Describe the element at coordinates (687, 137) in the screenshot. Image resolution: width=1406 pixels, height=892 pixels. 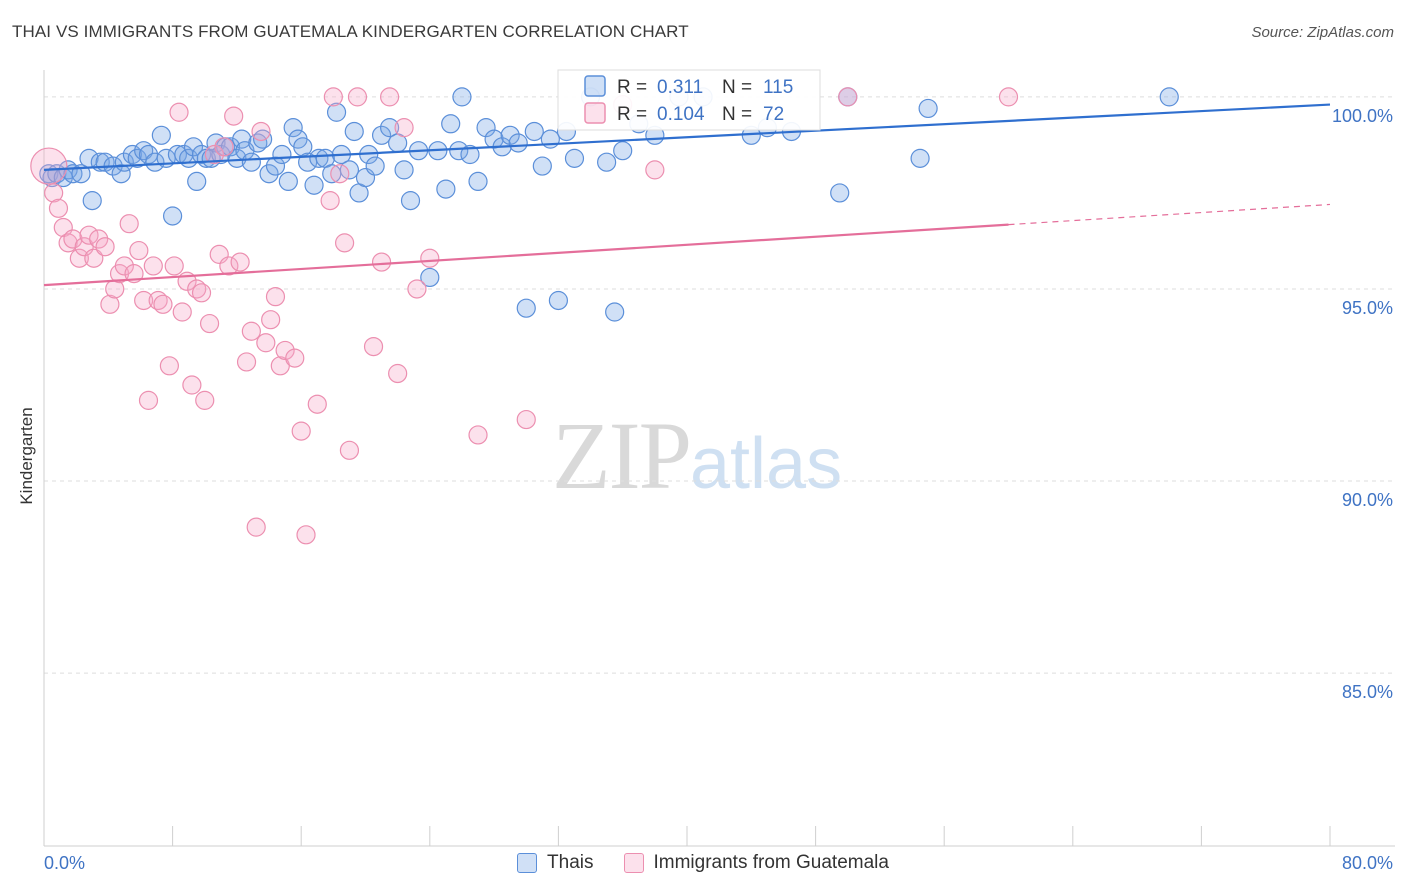
I see `thai-trend-line` at that location.